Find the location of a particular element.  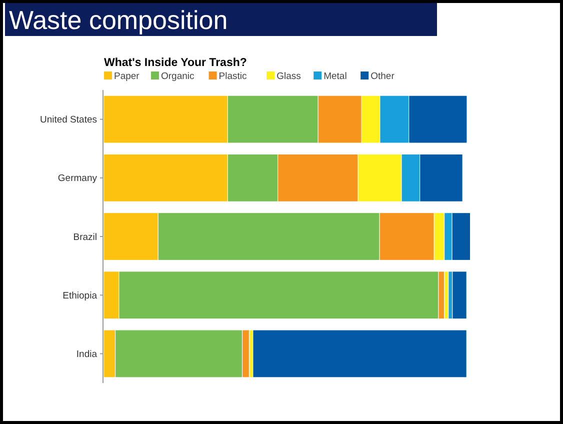

chart-title: Waste composition is located at coordinates (118, 20).